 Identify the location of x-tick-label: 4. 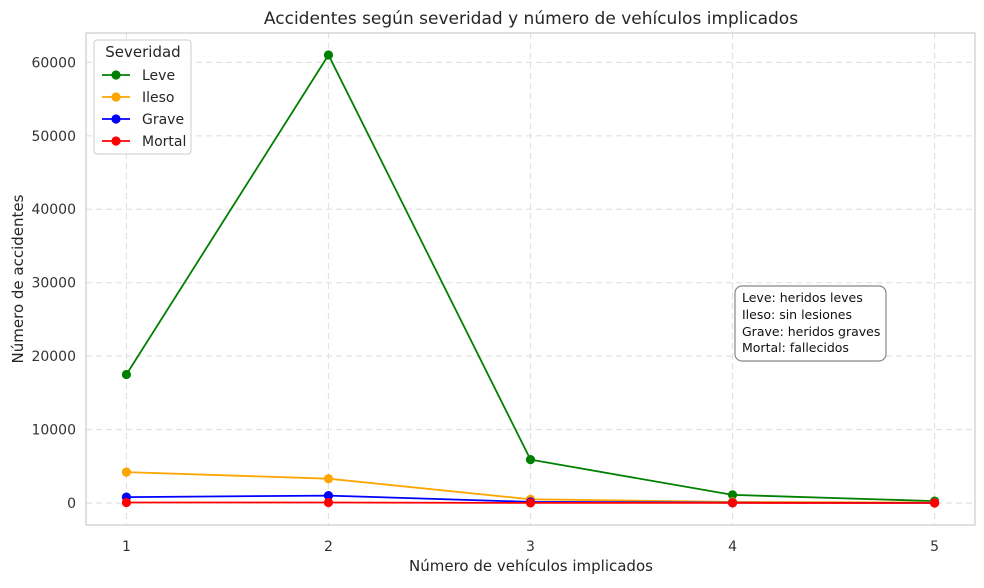
(732, 547).